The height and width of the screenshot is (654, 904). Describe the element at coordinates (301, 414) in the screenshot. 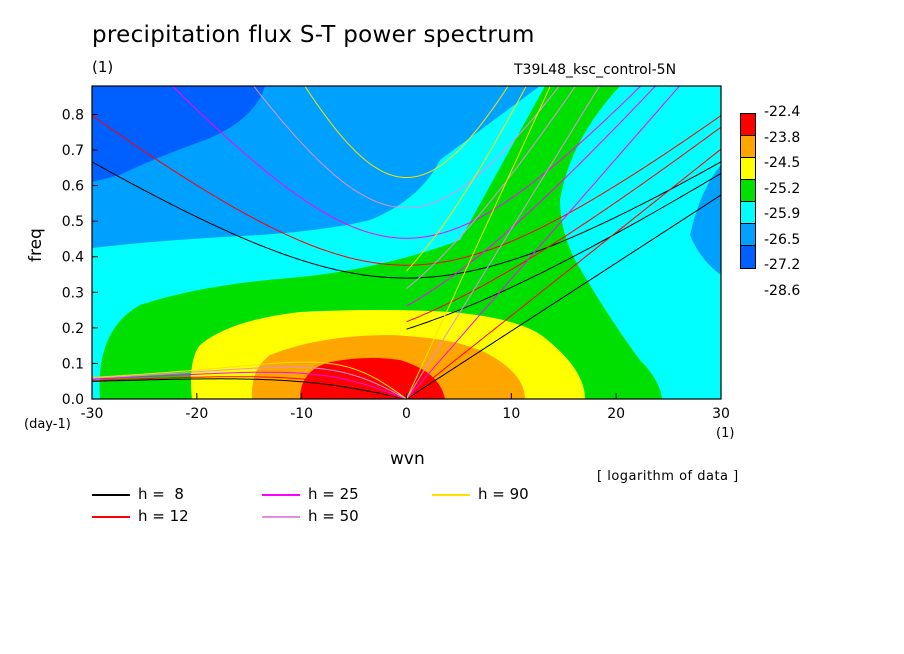

I see `x-tick-label: -10` at that location.